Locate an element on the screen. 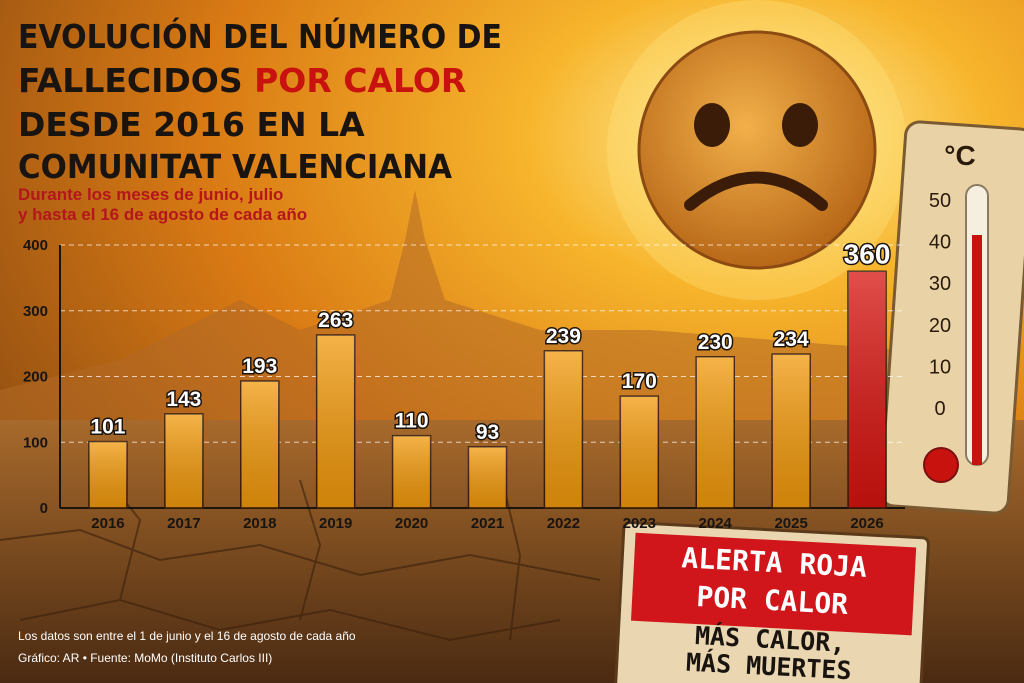 This screenshot has height=683, width=1024. x-tick-label: 2021 is located at coordinates (487, 523).